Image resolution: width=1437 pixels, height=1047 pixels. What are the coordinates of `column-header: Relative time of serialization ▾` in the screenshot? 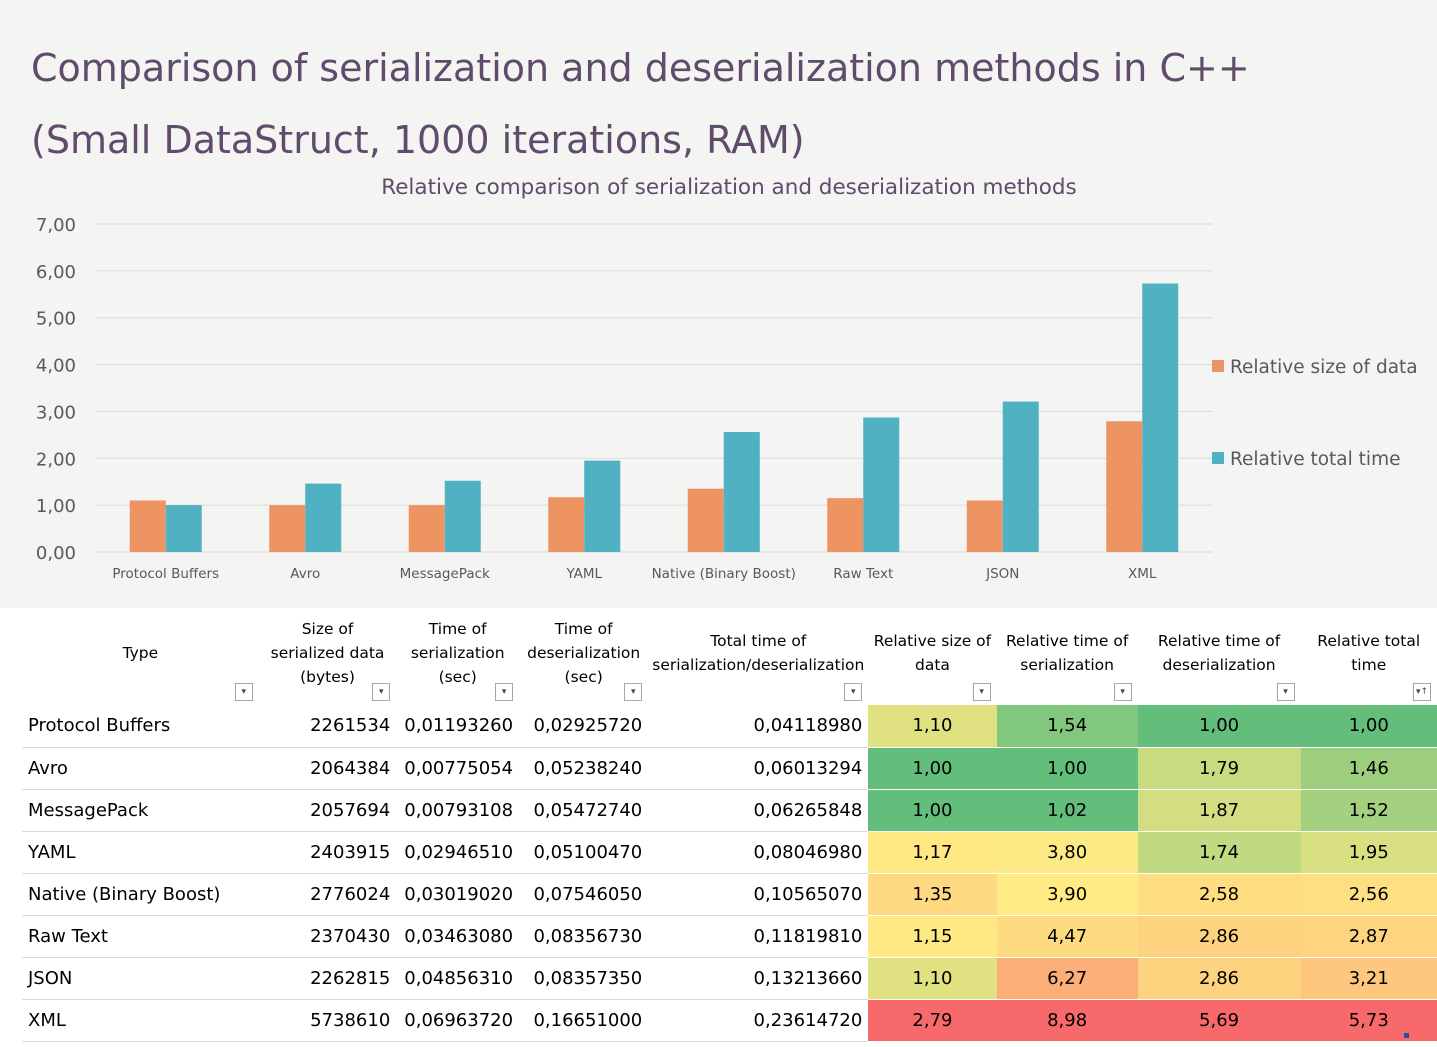 It's located at (1067, 661).